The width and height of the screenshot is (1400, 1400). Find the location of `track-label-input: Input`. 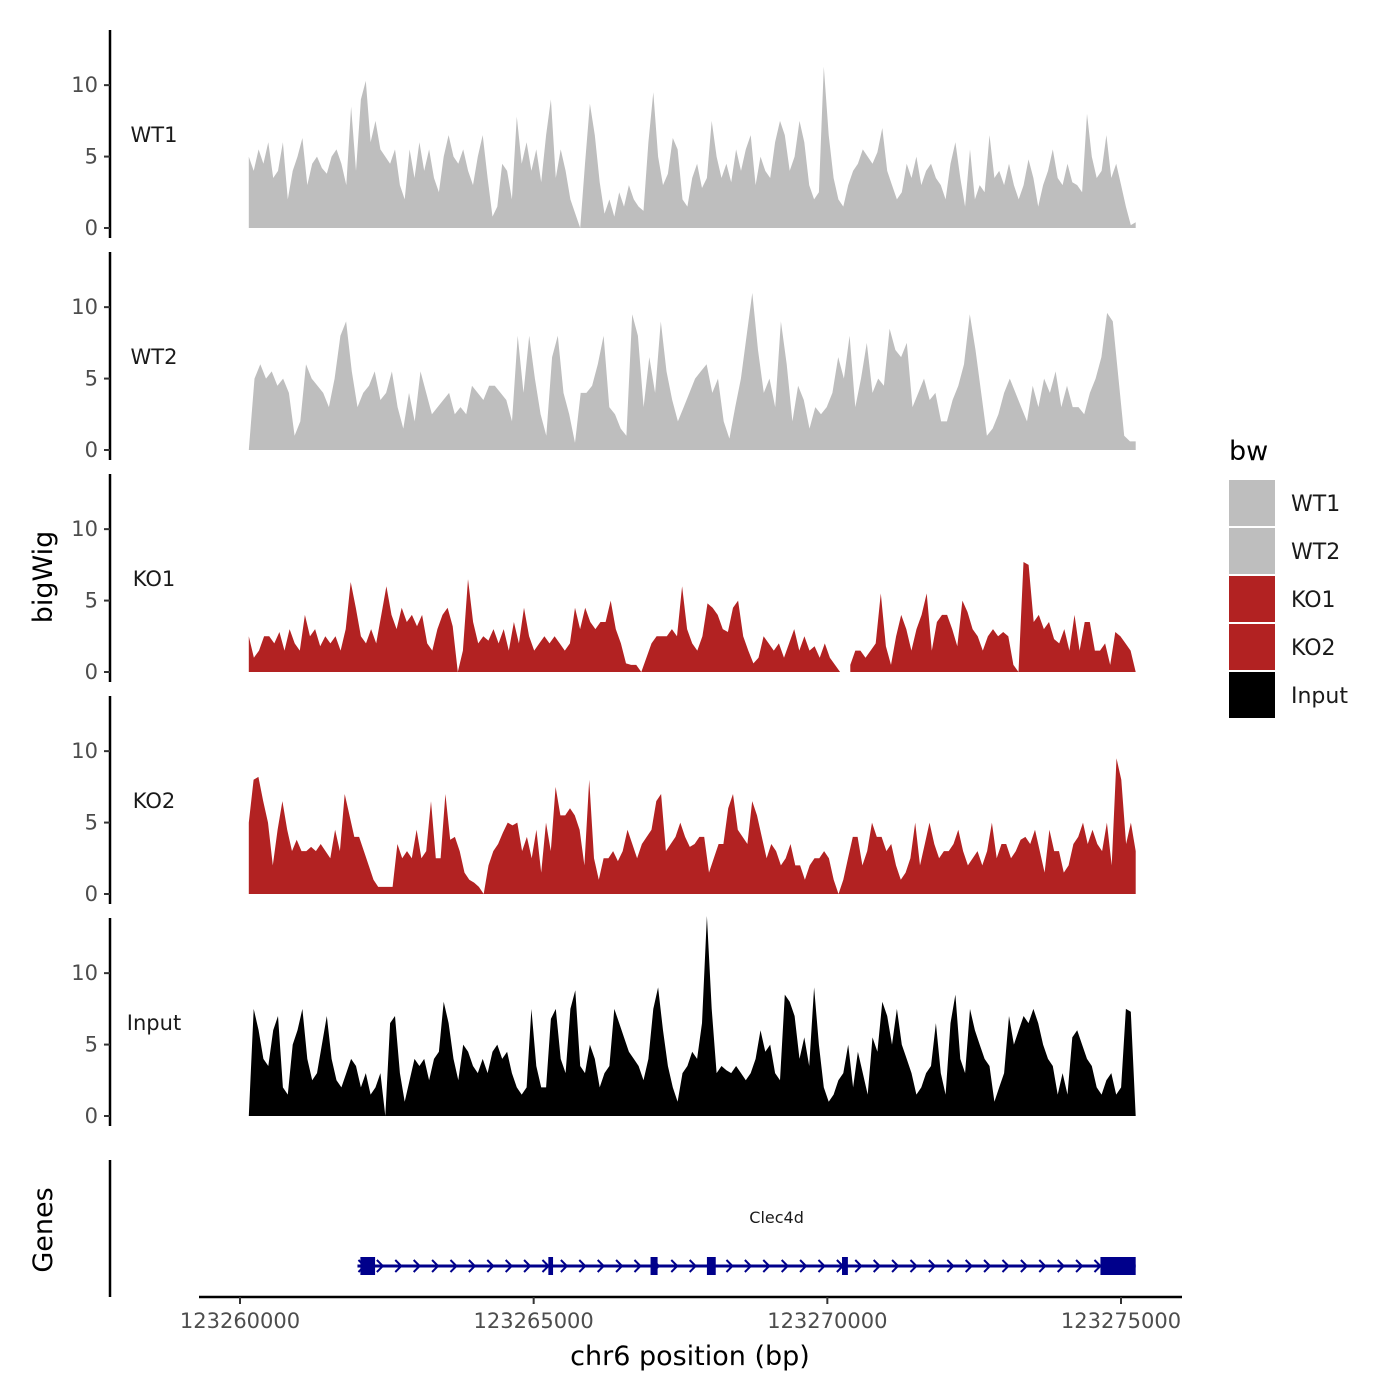

track-label-input: Input is located at coordinates (154, 1023).